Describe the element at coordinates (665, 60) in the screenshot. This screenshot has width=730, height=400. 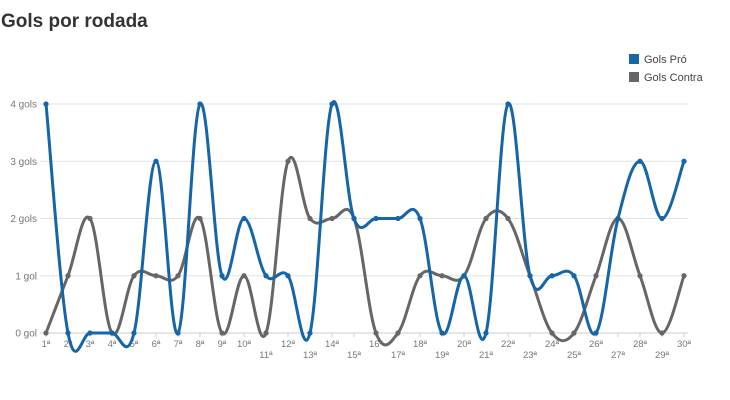
I see `legend-label: Gols Pró` at that location.